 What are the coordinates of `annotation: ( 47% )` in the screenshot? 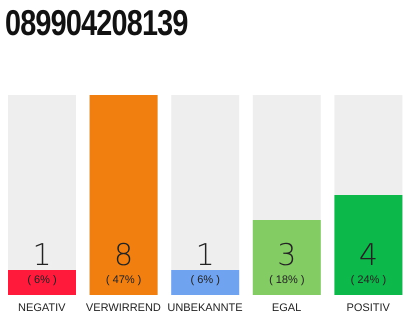 It's located at (124, 280).